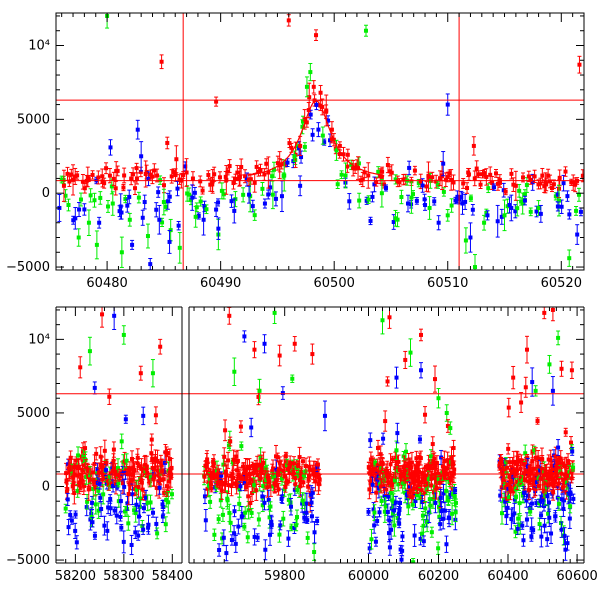  Describe the element at coordinates (39, 45) in the screenshot. I see `top-y-tick-label: 10⁴` at that location.